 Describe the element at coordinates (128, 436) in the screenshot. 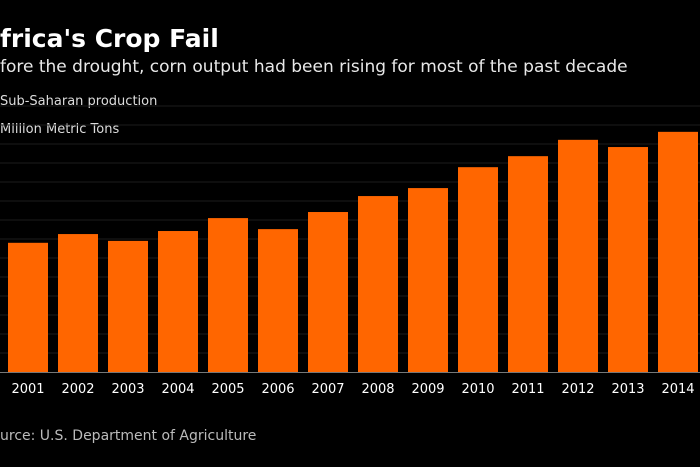

I see `source-note: urce: U.S. Department of Agriculture` at that location.